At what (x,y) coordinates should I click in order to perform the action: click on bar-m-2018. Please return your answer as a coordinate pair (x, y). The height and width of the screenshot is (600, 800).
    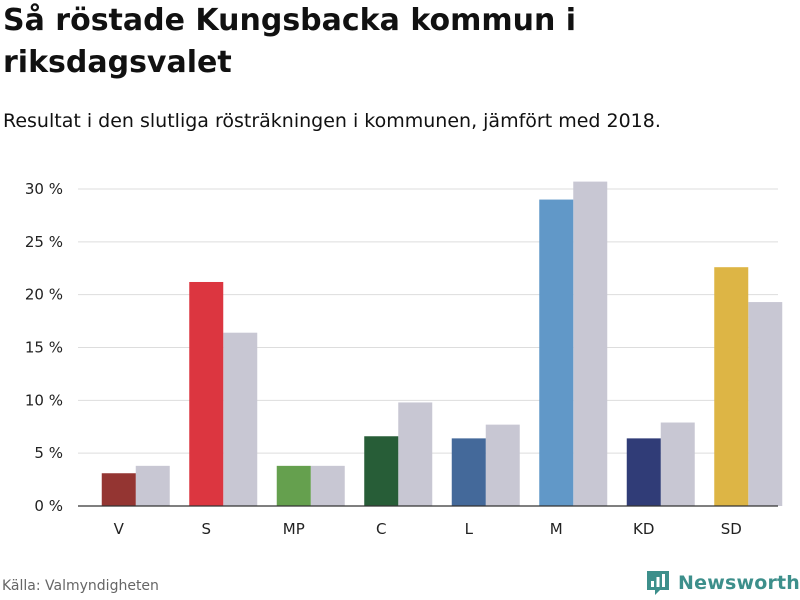
    Looking at the image, I should click on (590, 343).